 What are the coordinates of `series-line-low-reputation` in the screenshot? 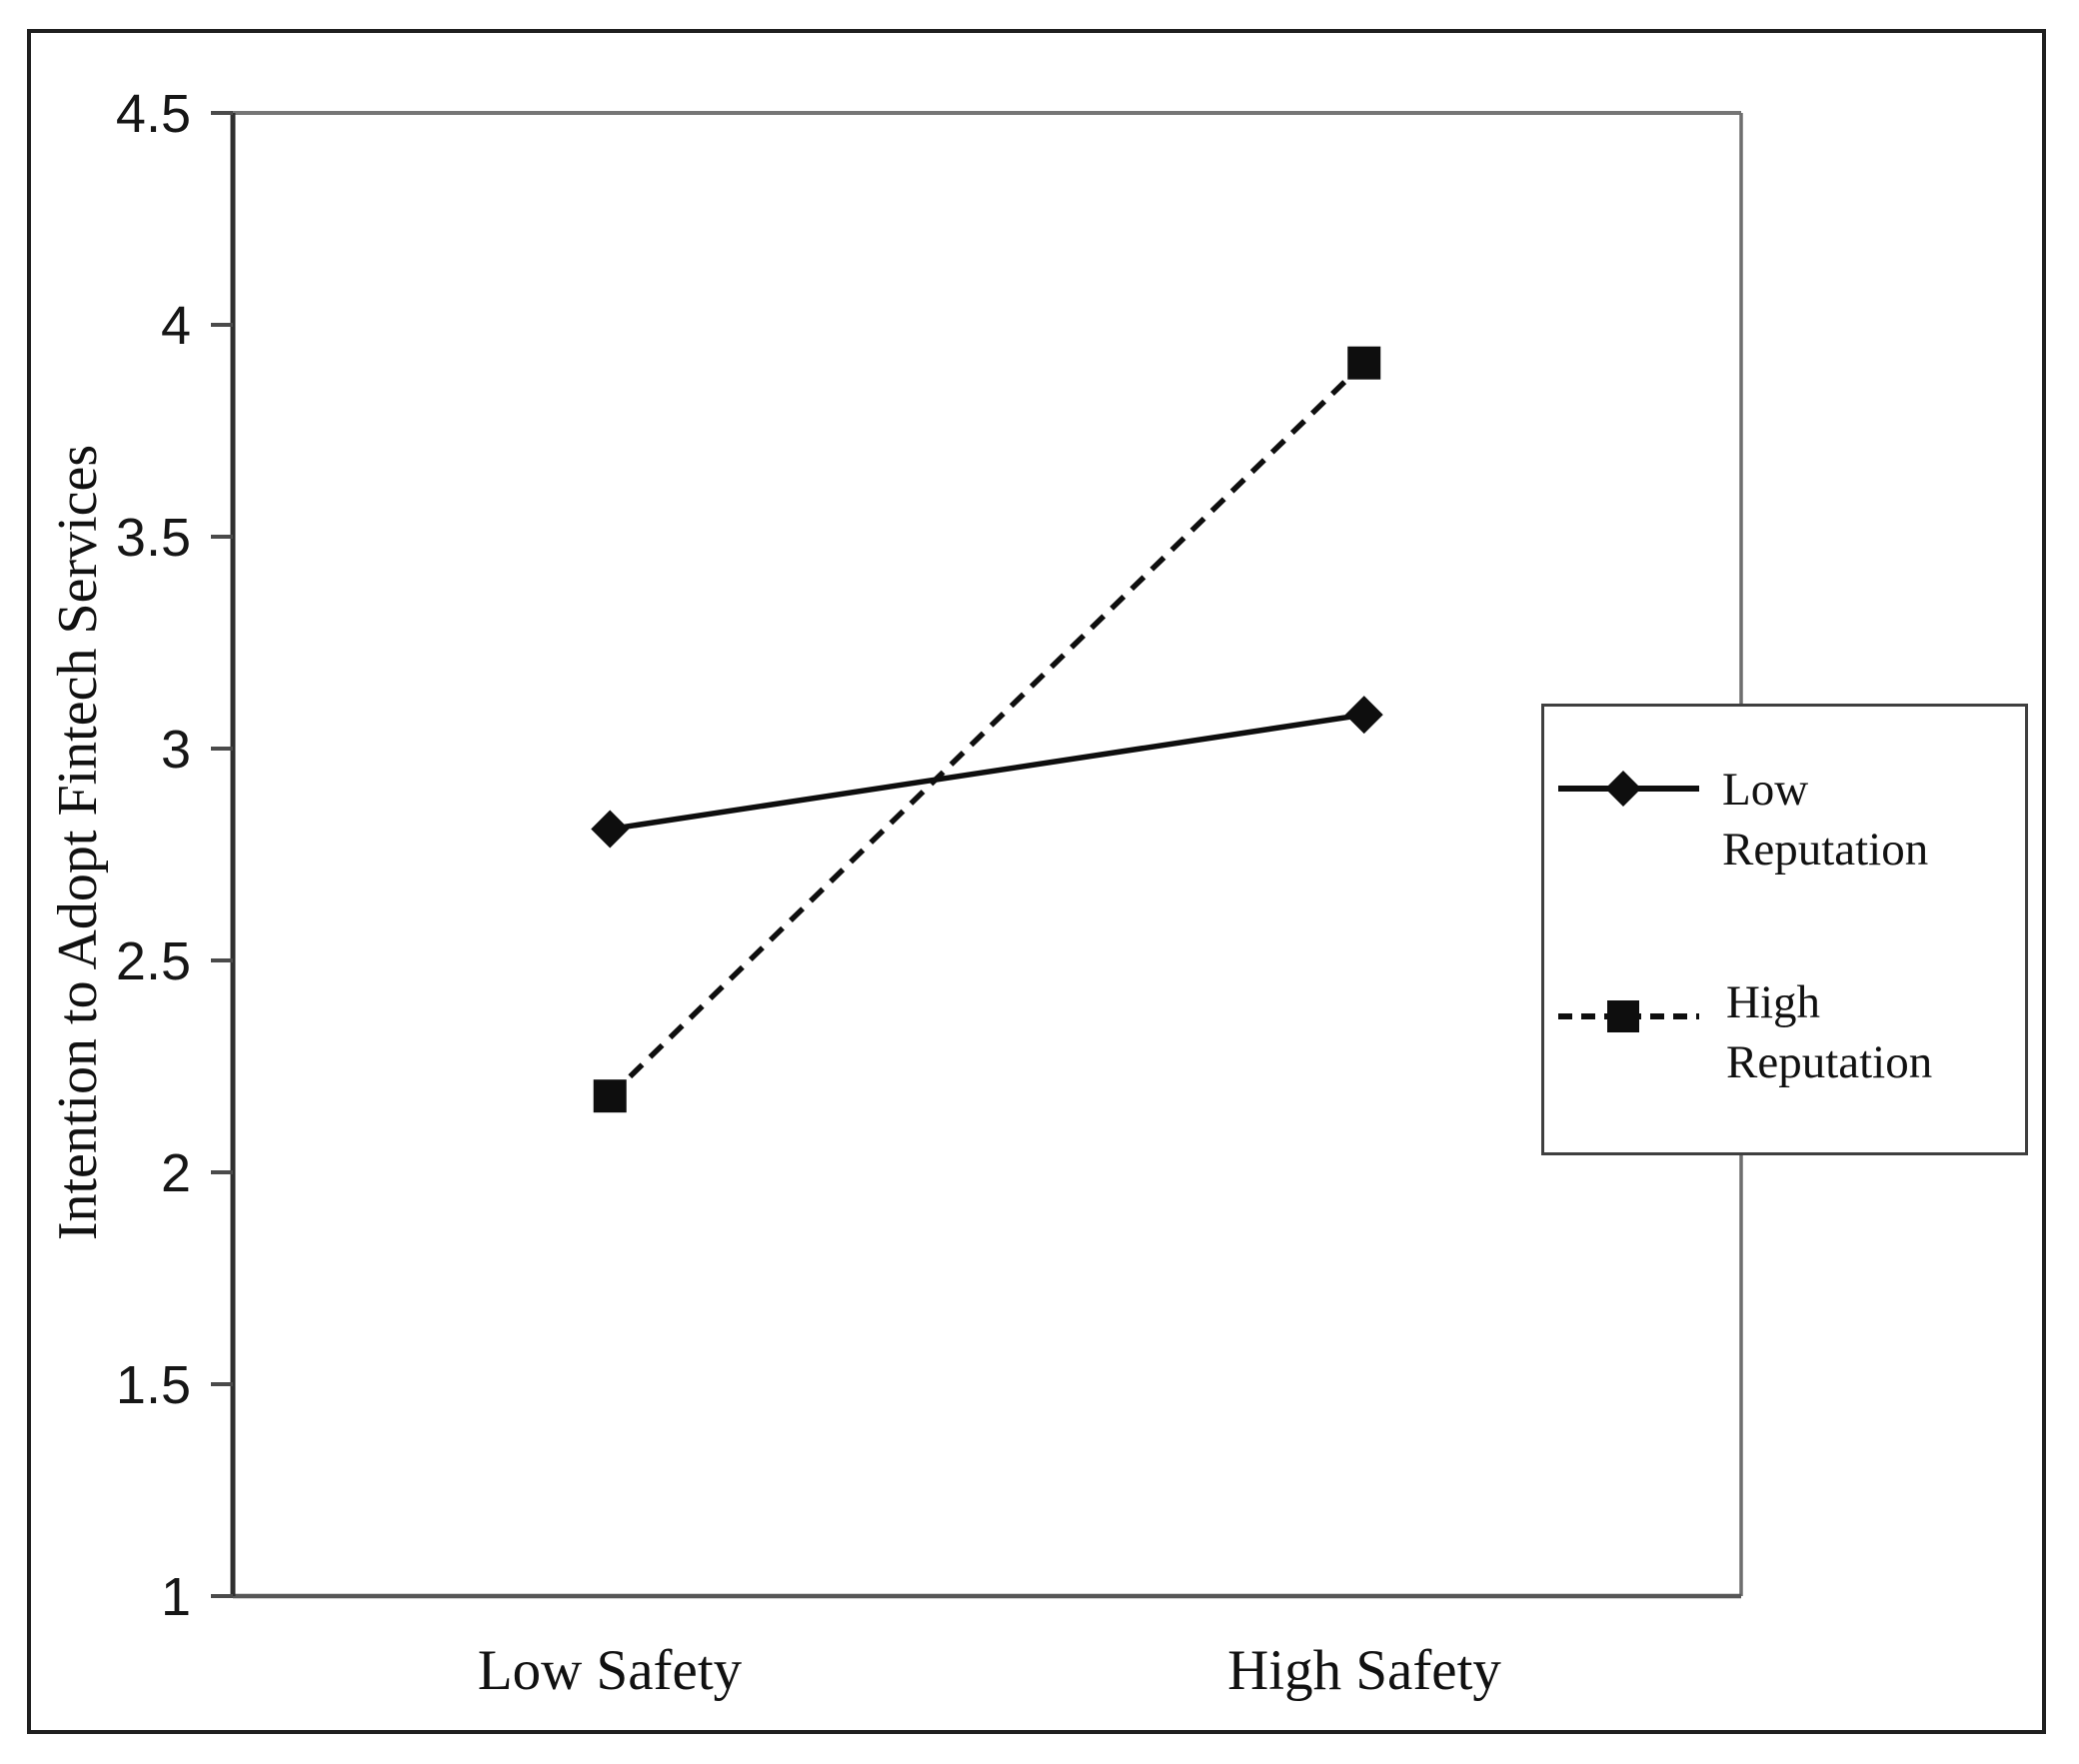 It's located at (987, 773).